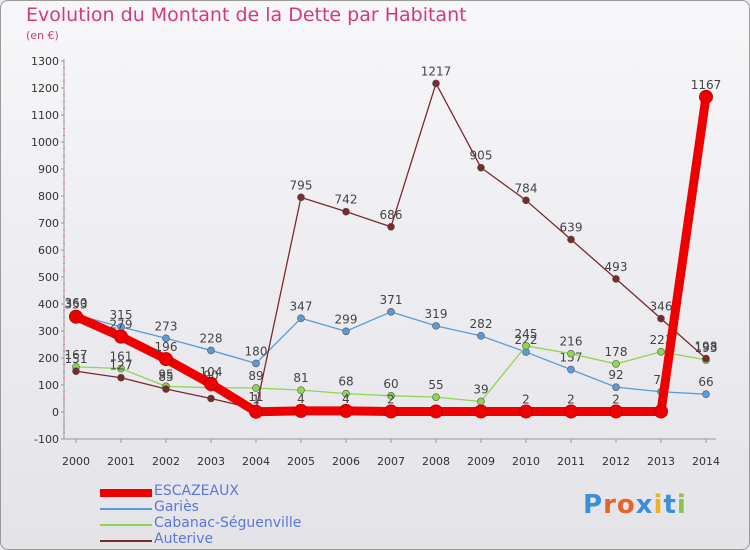 This screenshot has width=750, height=550. Describe the element at coordinates (256, 400) in the screenshot. I see `data-label: 1` at that location.